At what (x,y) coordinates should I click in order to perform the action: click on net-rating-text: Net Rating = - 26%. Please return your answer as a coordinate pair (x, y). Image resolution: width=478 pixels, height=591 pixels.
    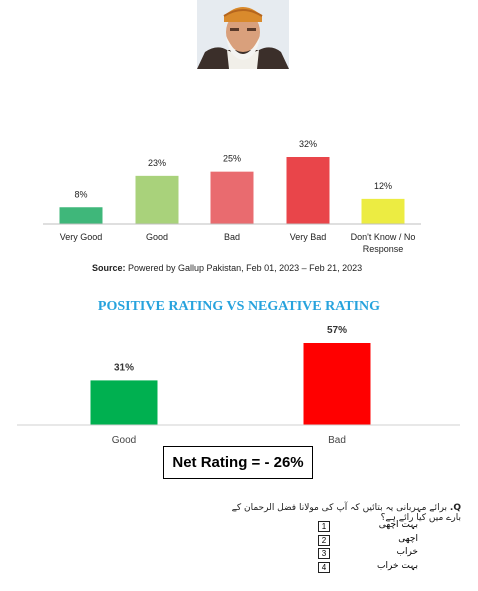
    Looking at the image, I should click on (238, 462).